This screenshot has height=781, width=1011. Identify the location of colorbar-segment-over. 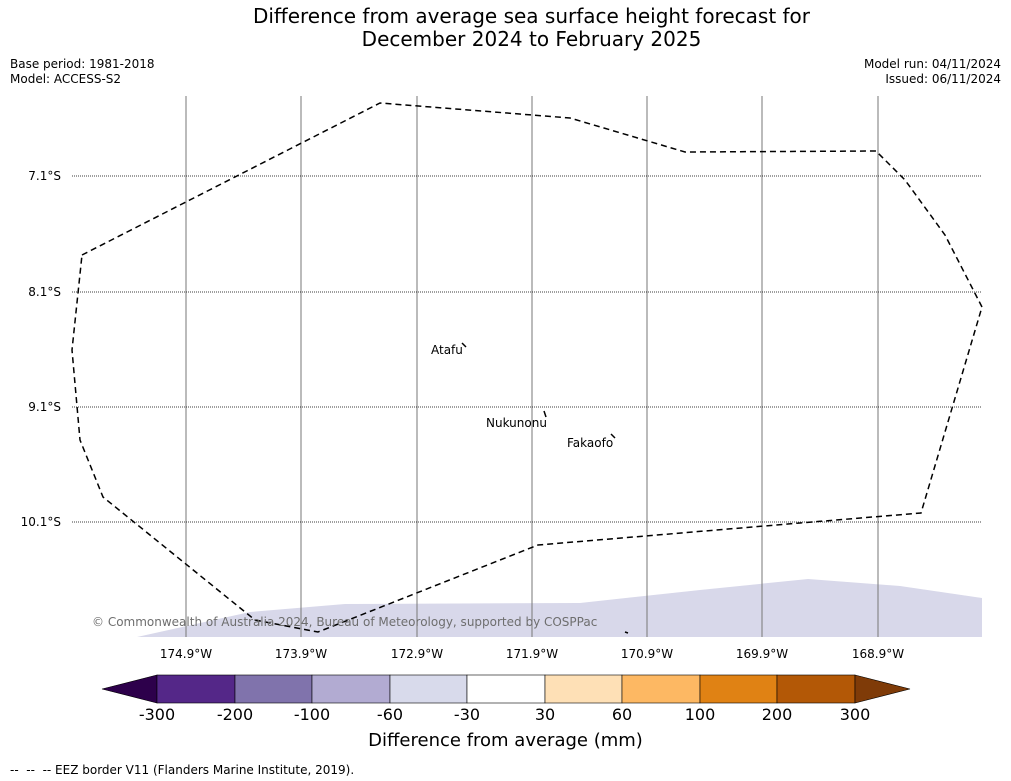
(882, 689).